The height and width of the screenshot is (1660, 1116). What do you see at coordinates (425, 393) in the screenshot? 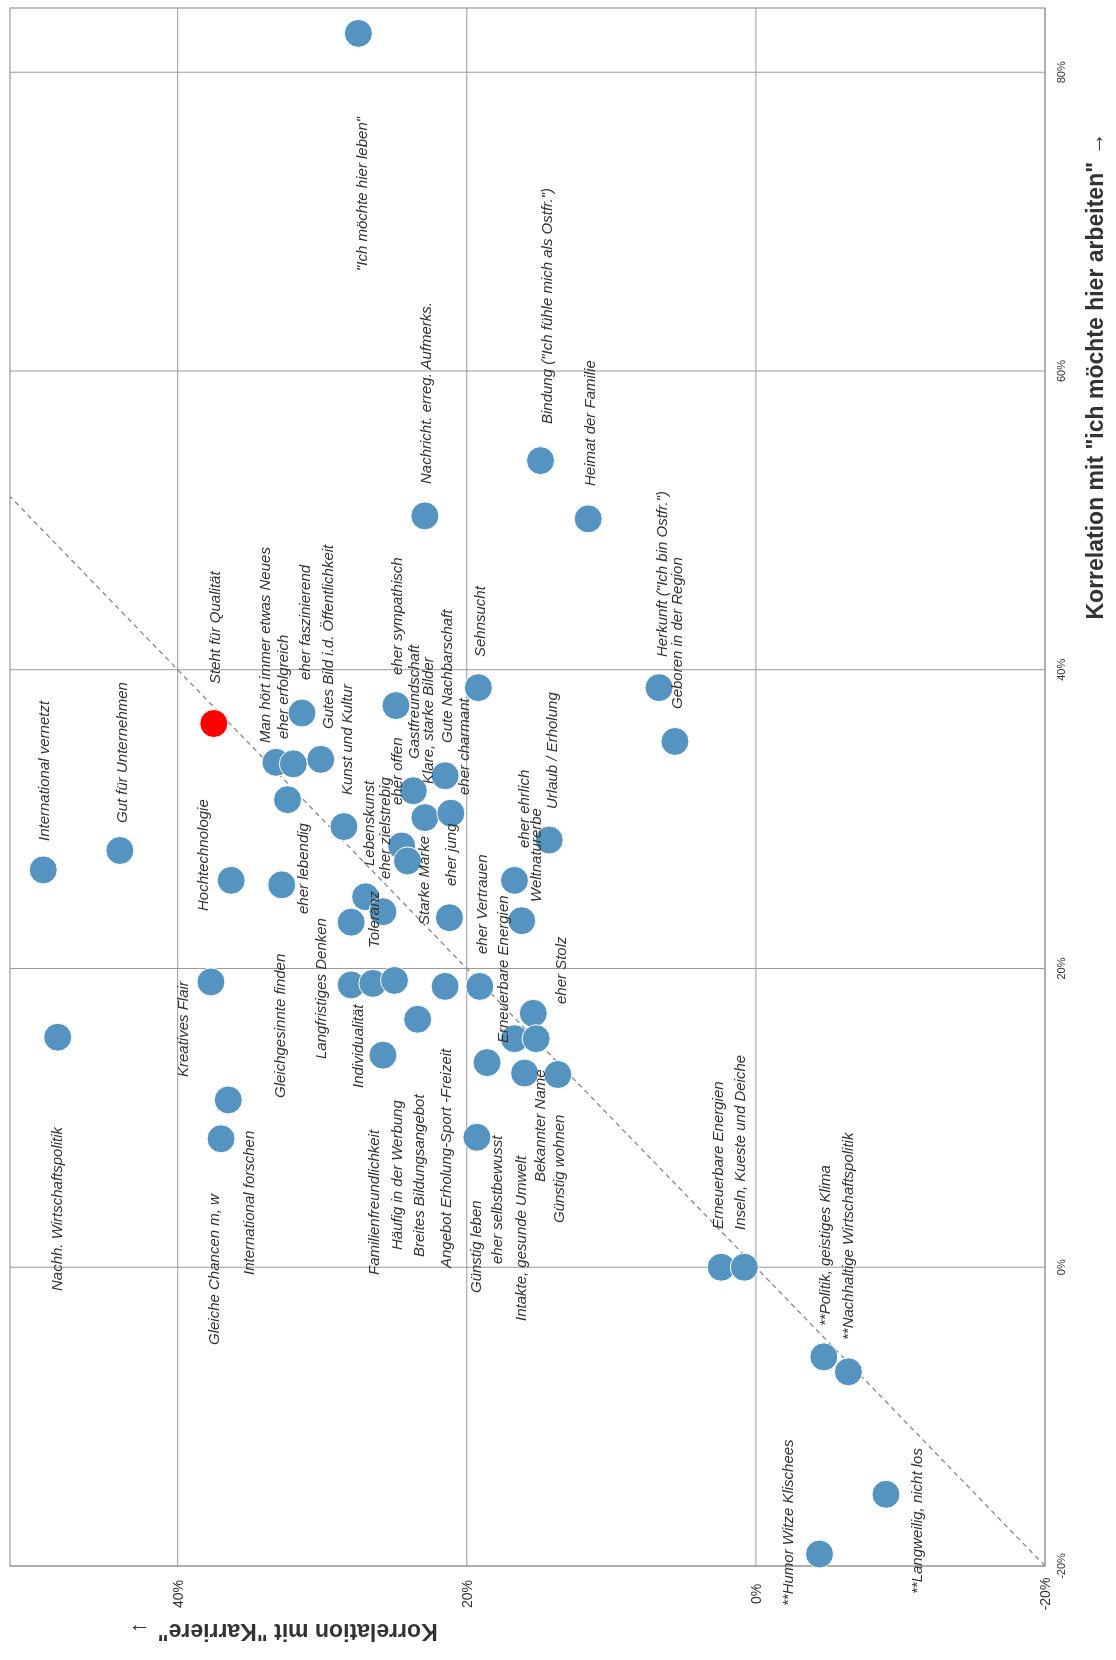
I see `annotation: Nachricht. erreg. Aufmerks.` at bounding box center [425, 393].